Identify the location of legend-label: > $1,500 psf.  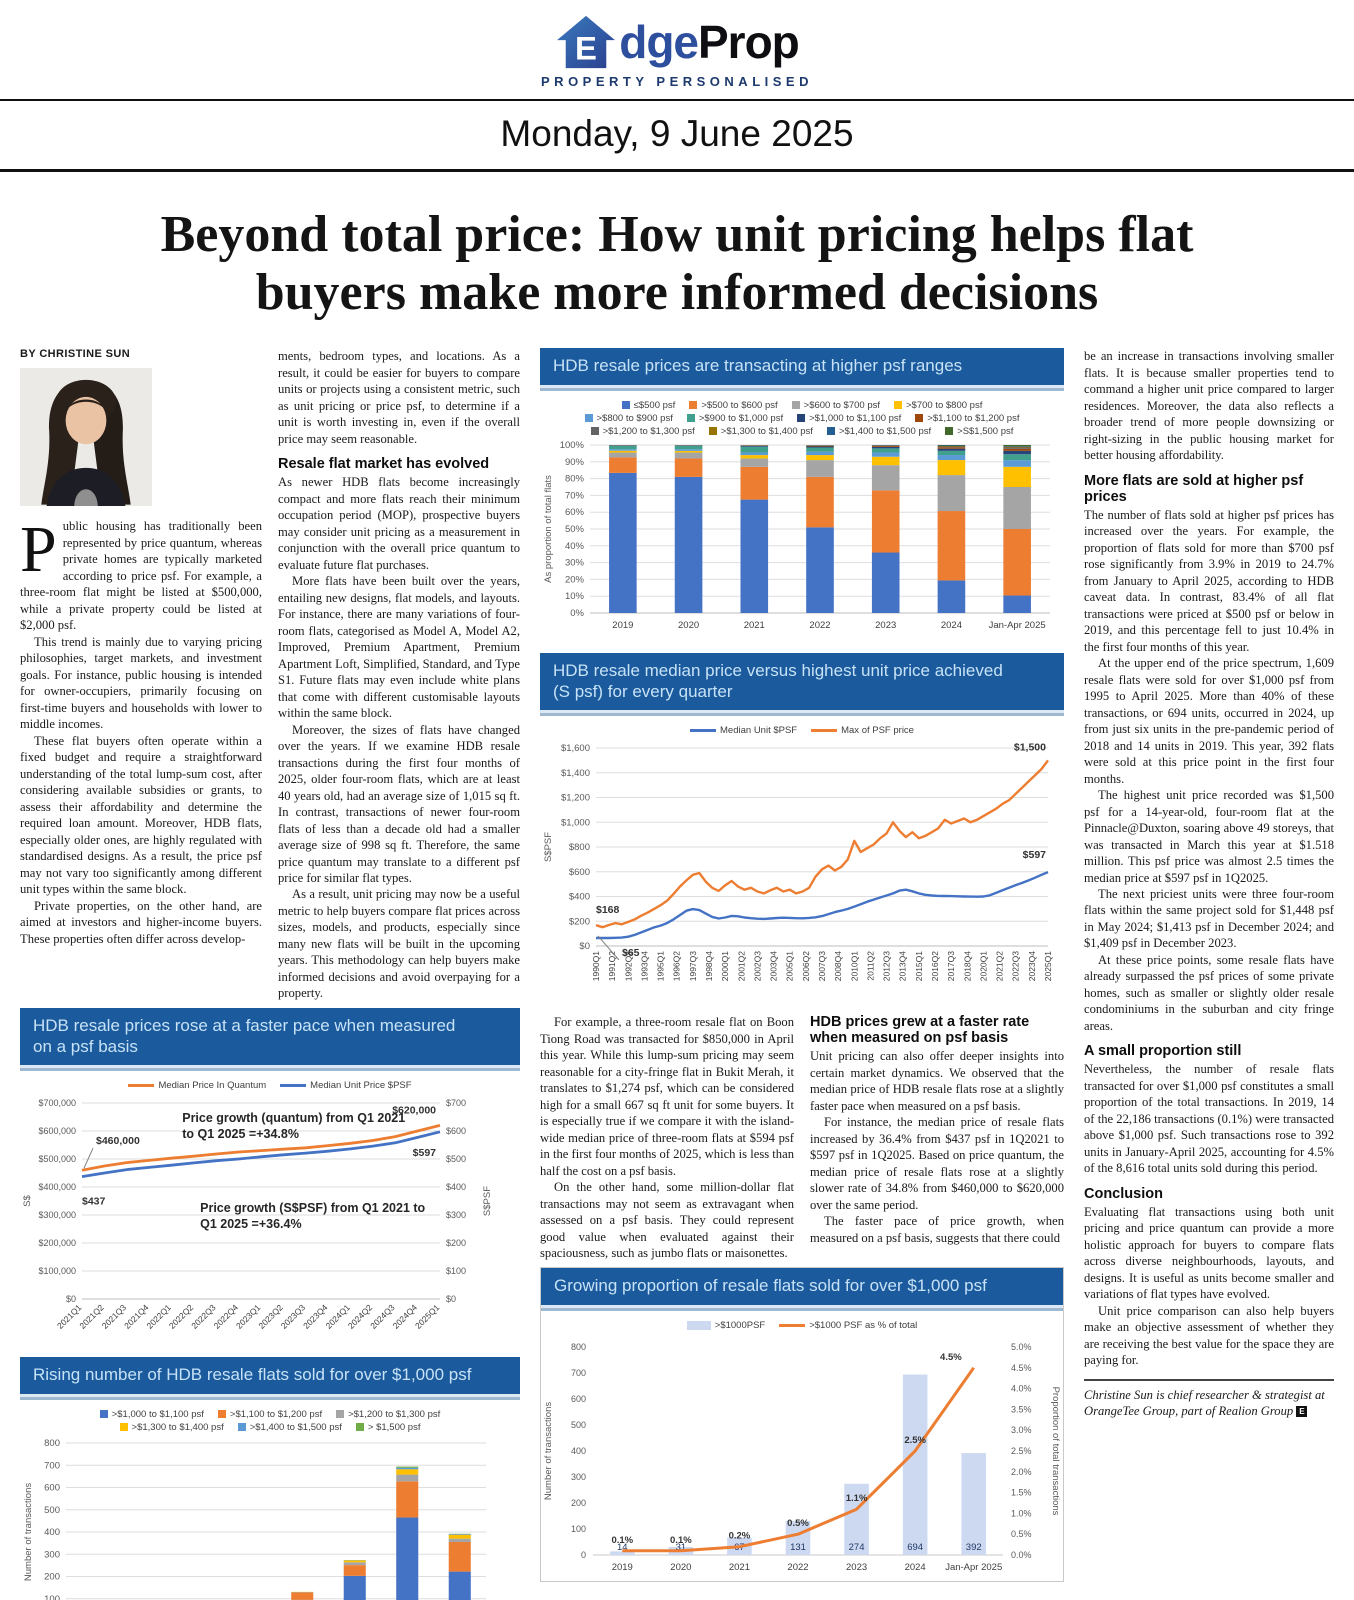
(394, 1427).